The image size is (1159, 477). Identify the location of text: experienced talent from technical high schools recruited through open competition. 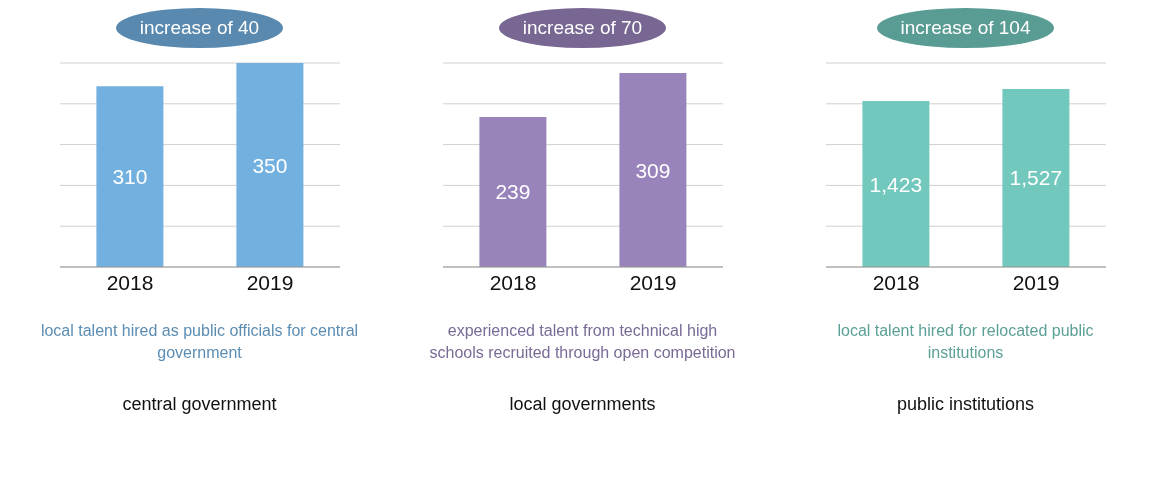
(582, 342).